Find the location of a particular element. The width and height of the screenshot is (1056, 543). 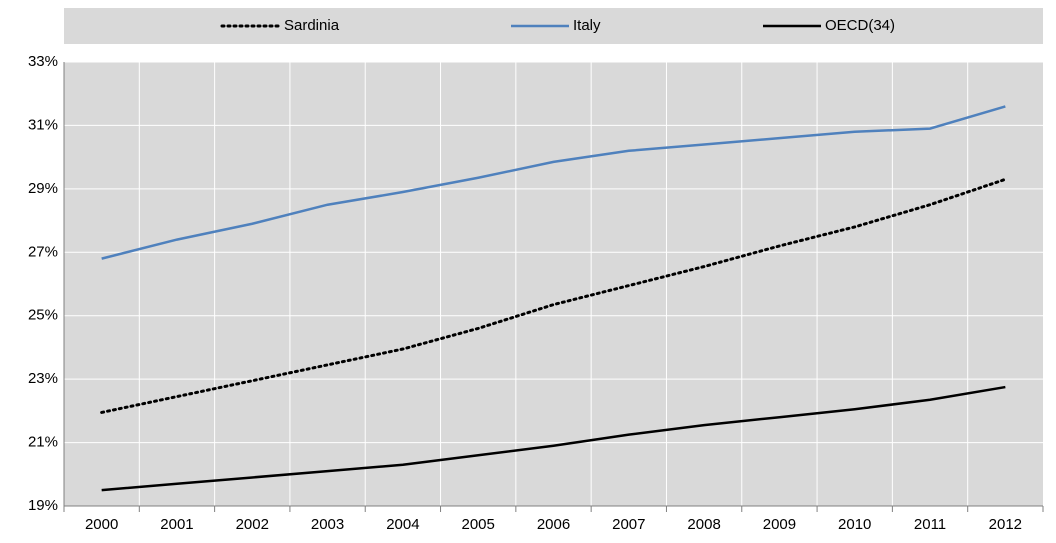

legend-label: Sardinia is located at coordinates (312, 25).